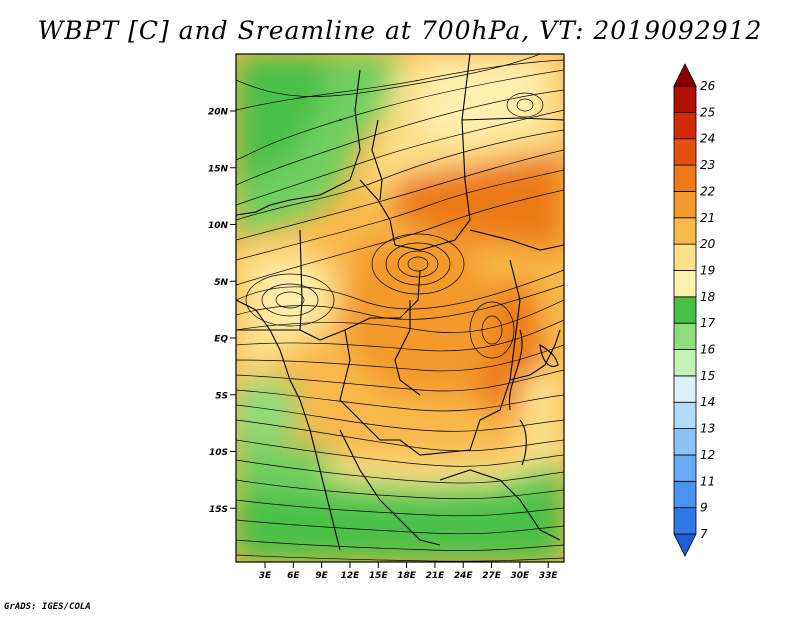 The image size is (800, 618). What do you see at coordinates (707, 165) in the screenshot?
I see `legend-label: 23` at bounding box center [707, 165].